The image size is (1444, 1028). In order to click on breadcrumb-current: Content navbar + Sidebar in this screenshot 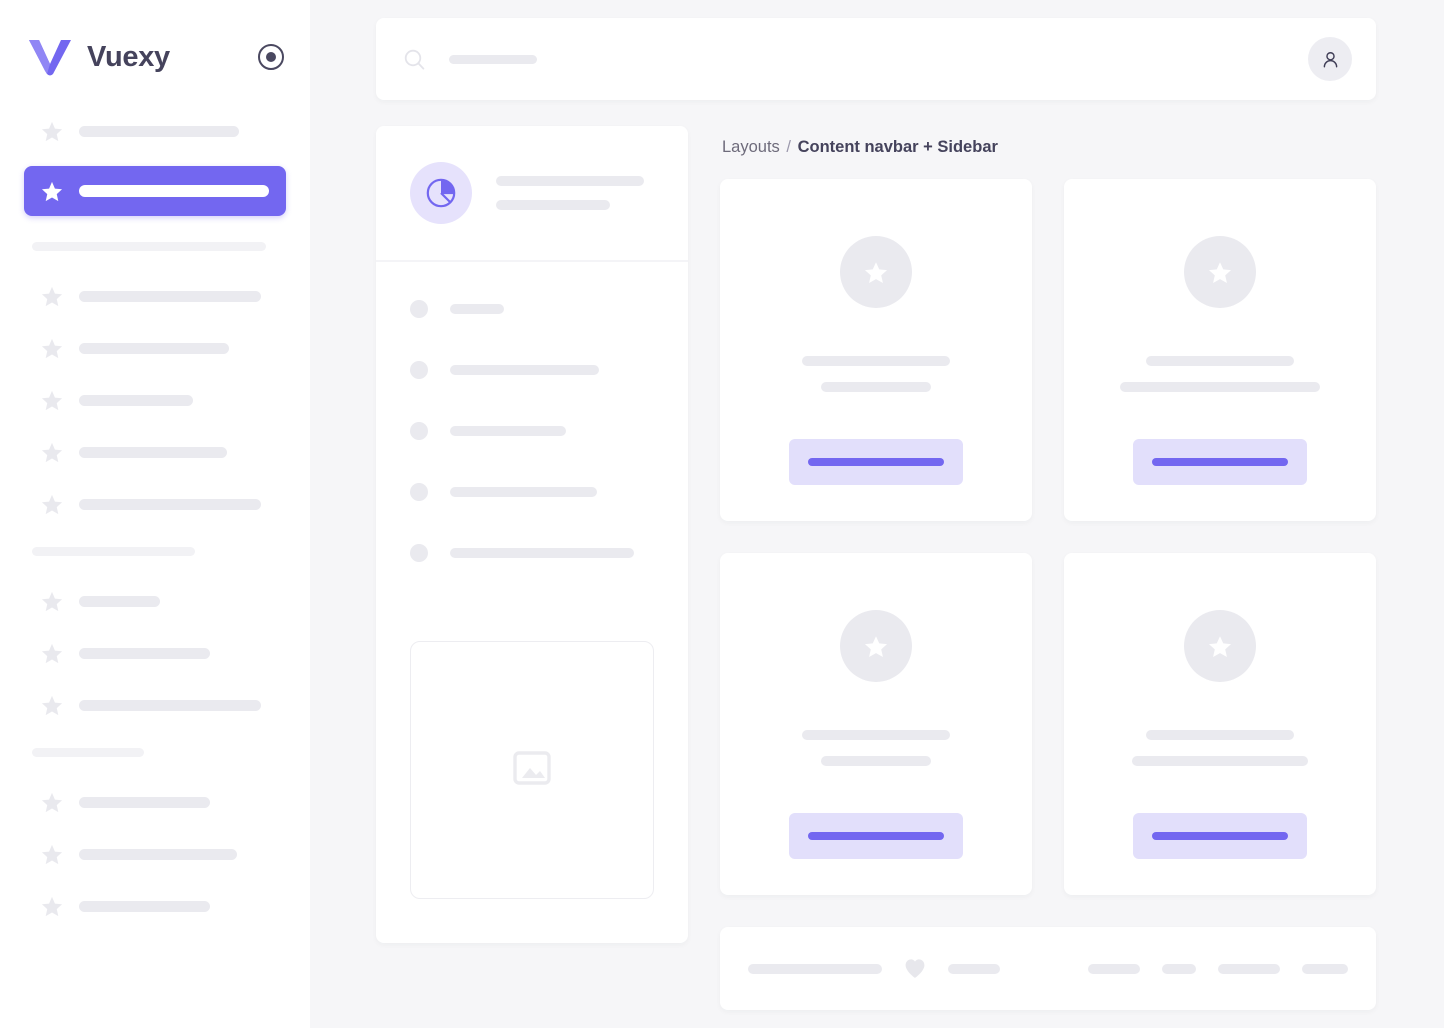, I will do `click(897, 147)`.